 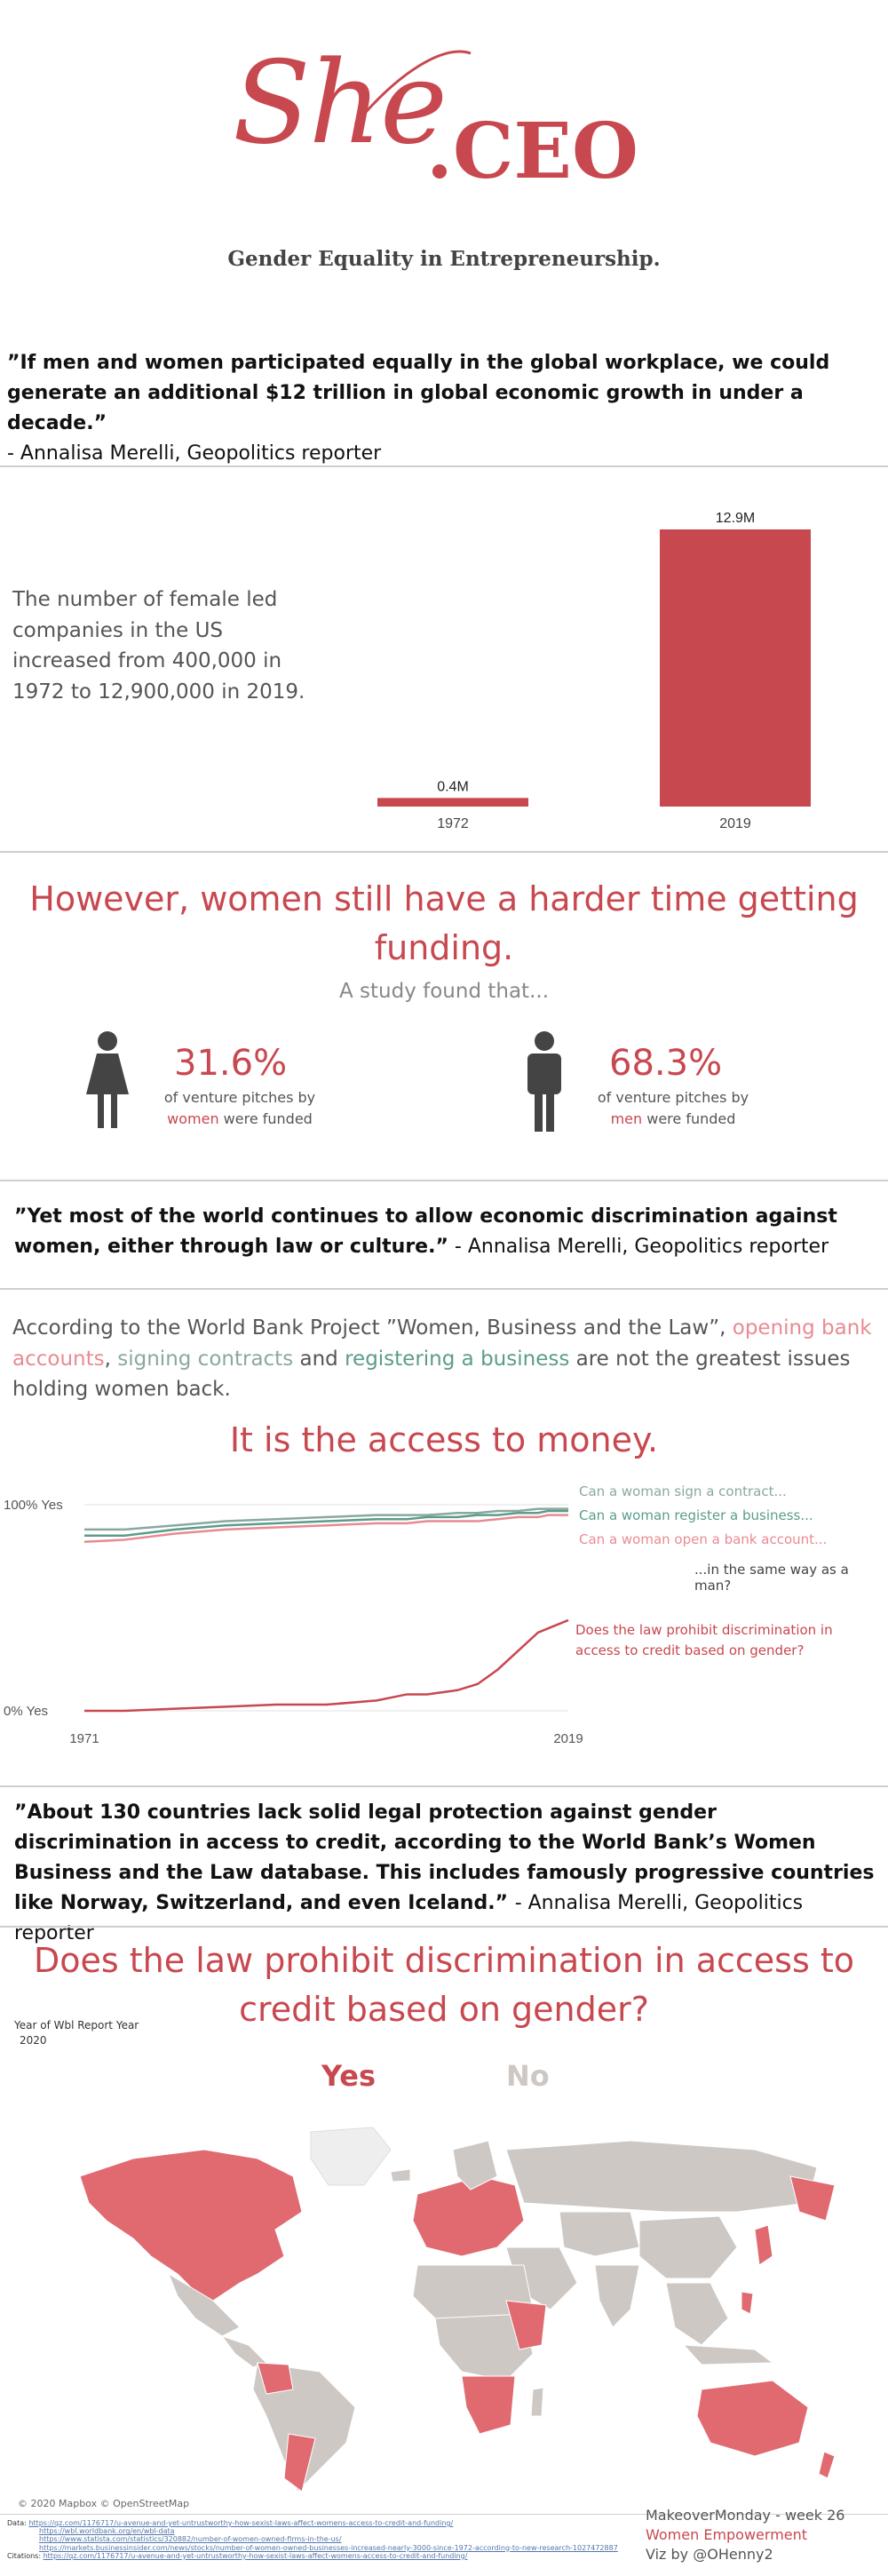 What do you see at coordinates (568, 1738) in the screenshot?
I see `x-tick-label: 2019` at bounding box center [568, 1738].